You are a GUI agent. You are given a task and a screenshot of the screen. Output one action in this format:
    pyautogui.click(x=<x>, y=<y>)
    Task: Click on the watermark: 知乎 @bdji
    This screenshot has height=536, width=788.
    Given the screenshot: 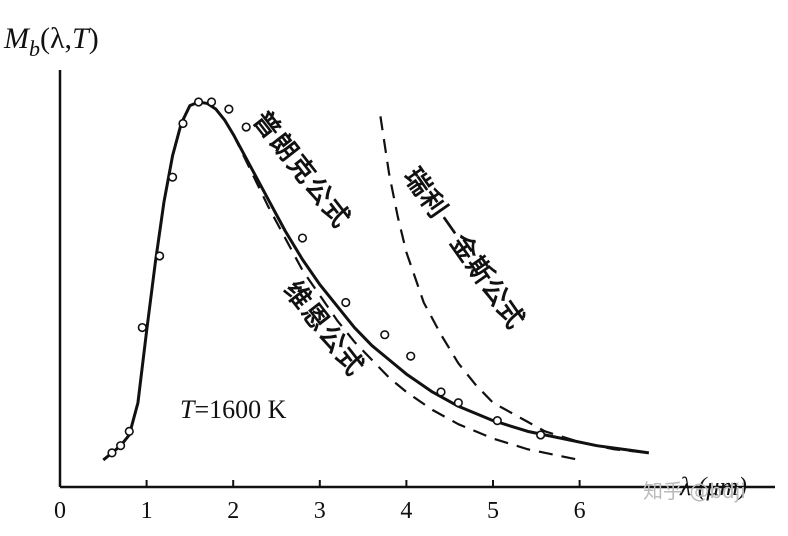 What is the action you would take?
    pyautogui.click(x=694, y=491)
    